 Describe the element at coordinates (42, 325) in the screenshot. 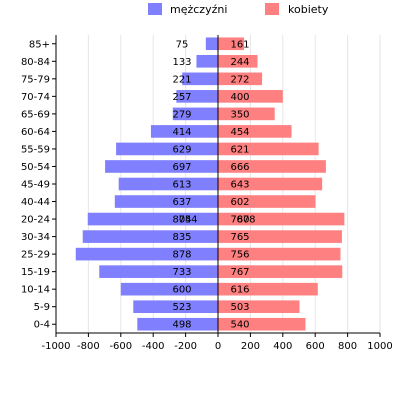

I see `y-tick-label: 0-4` at that location.